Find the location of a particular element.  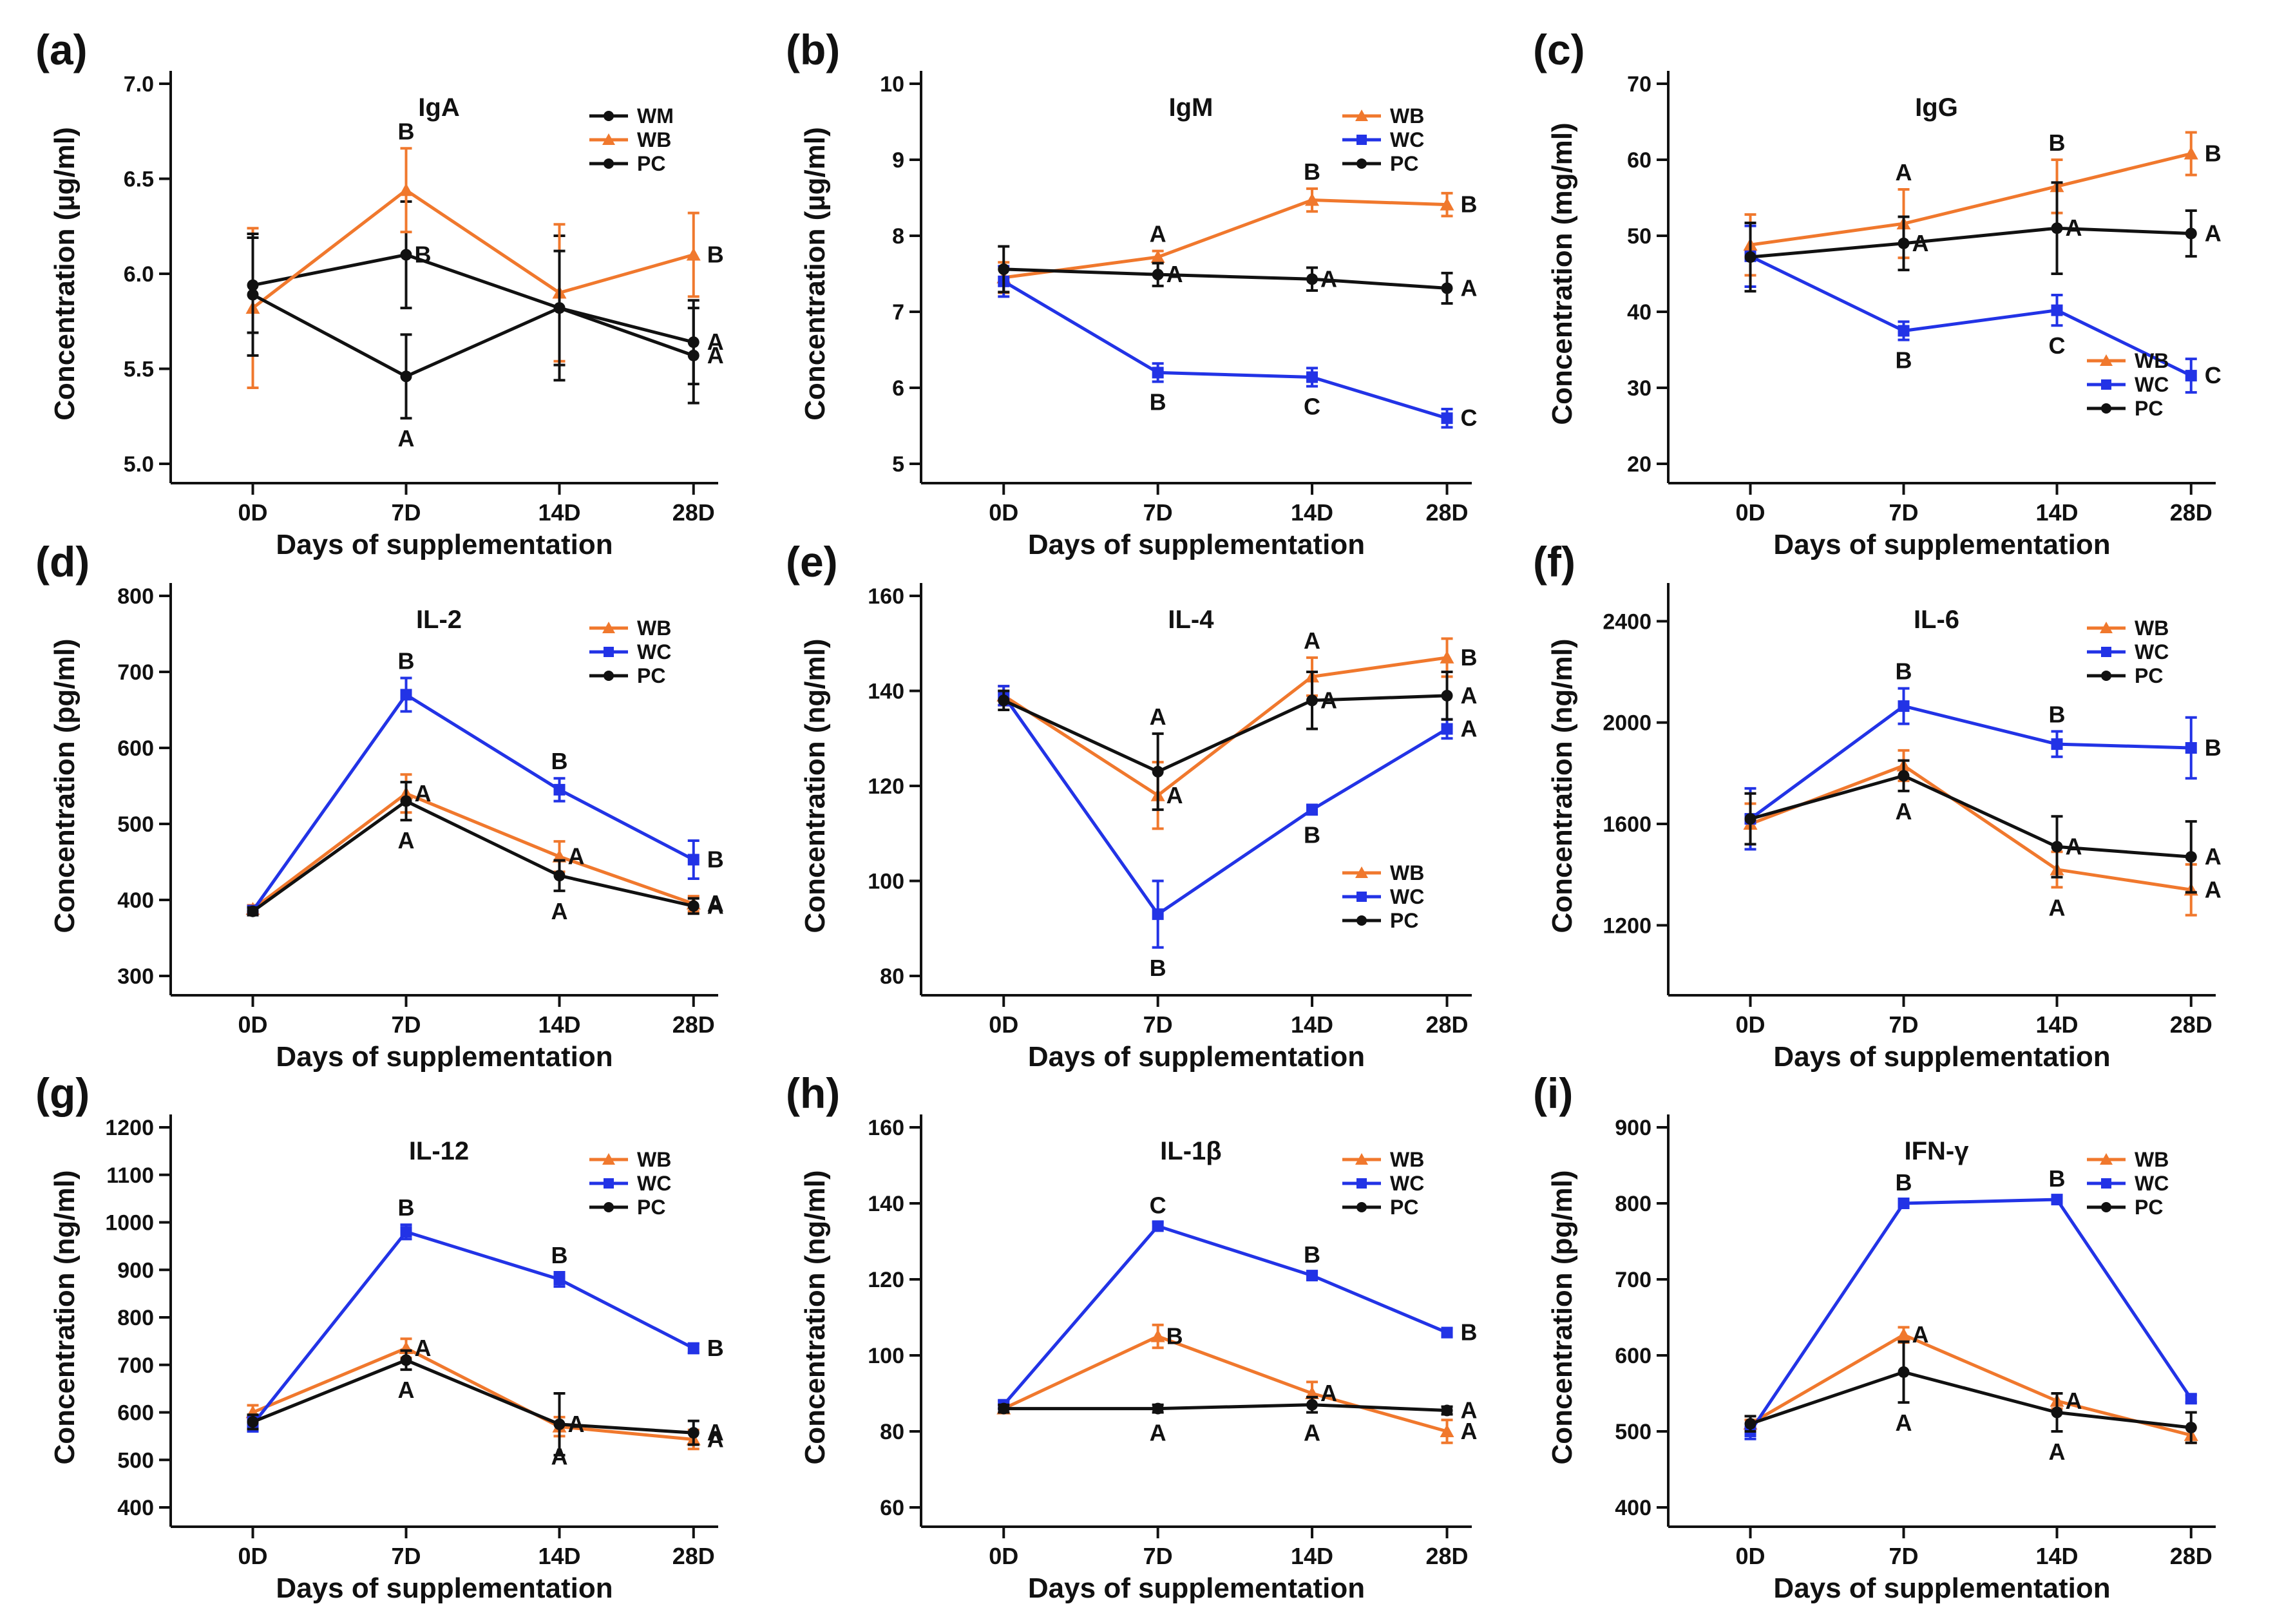

y-tick-label: 1100 is located at coordinates (130, 1175).